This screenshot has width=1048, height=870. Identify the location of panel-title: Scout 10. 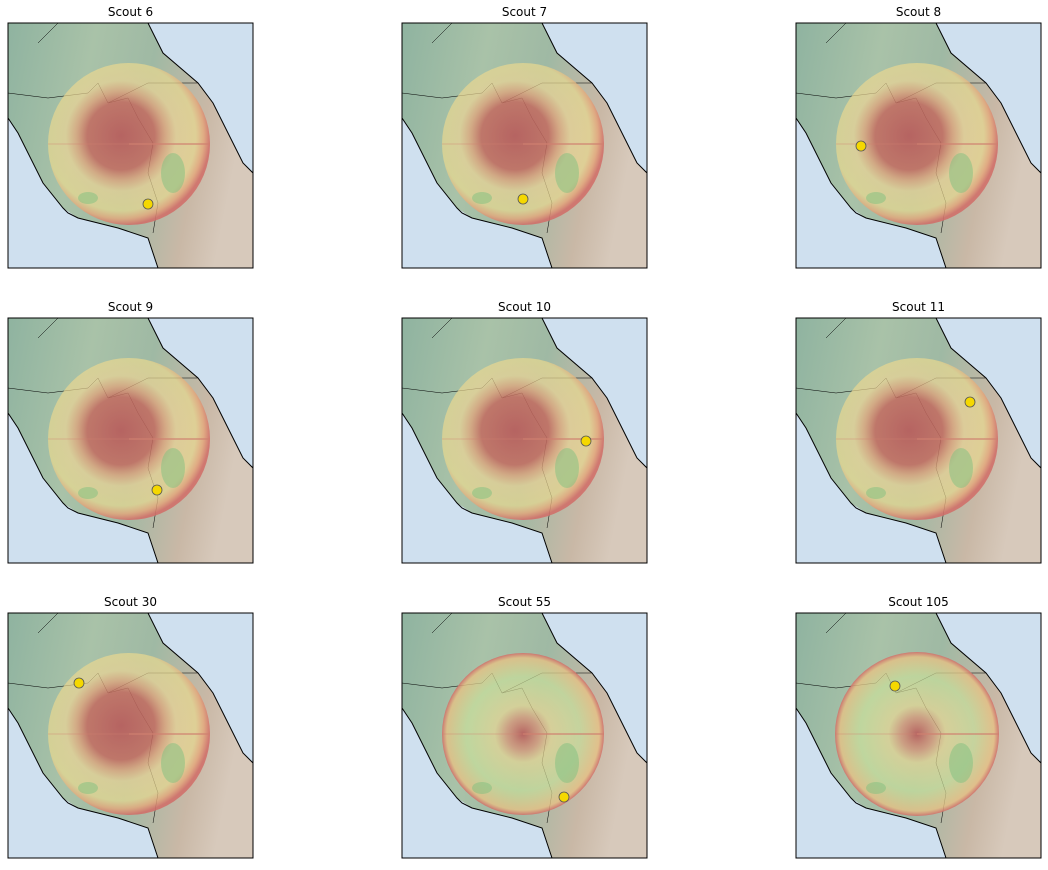
(524, 307).